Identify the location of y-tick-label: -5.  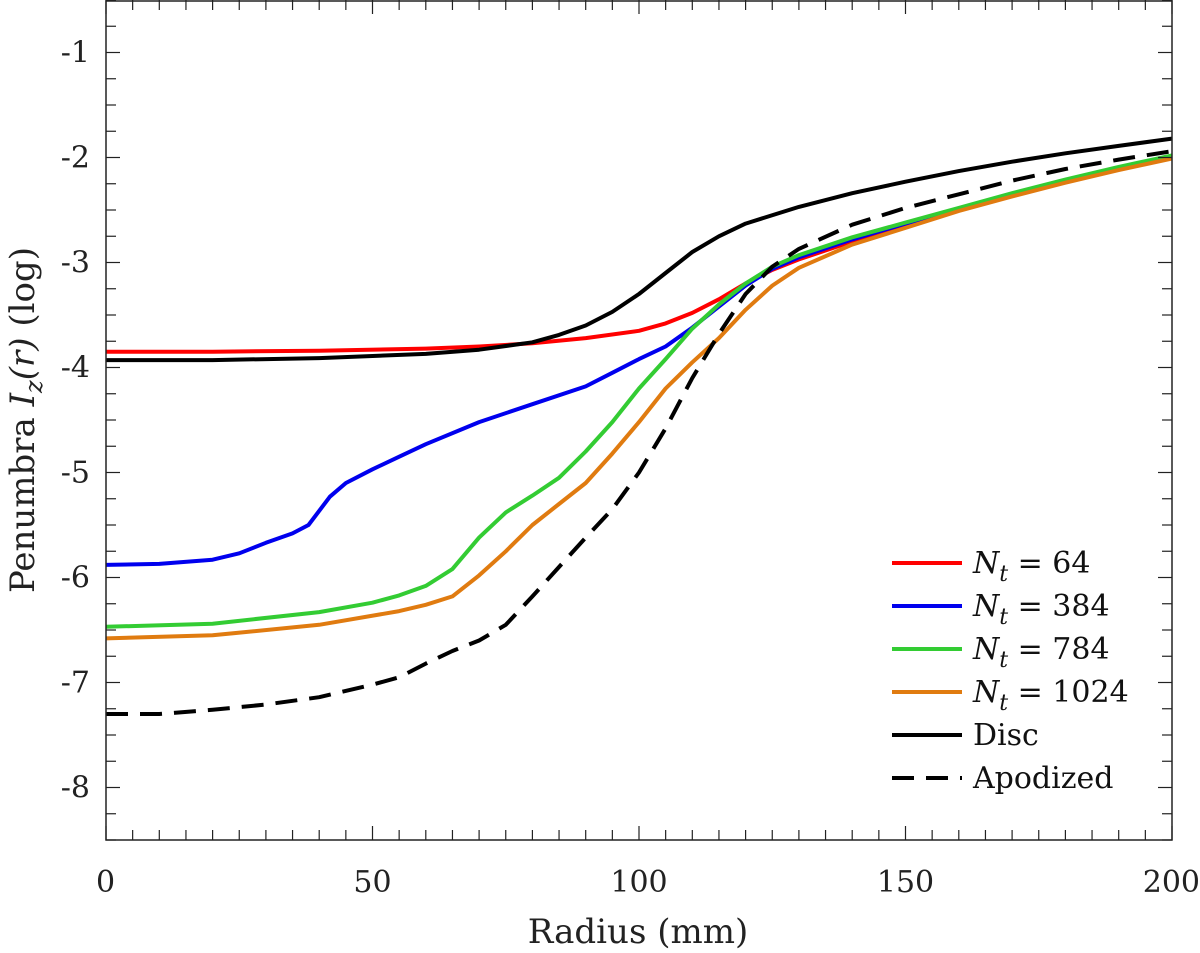
(75, 473).